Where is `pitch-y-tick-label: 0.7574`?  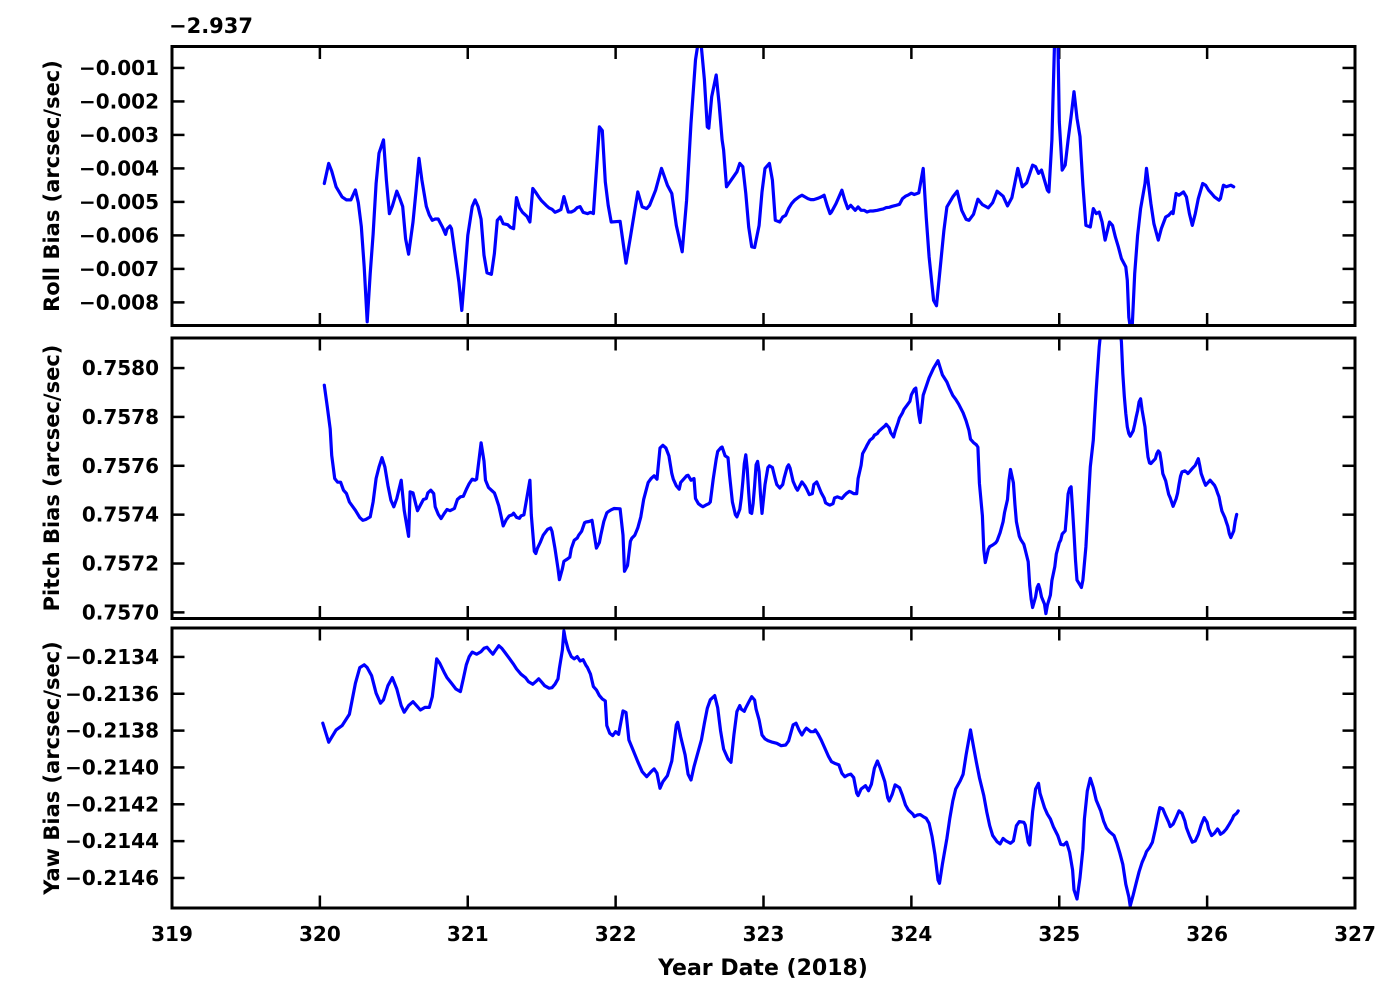
pitch-y-tick-label: 0.7574 is located at coordinates (120, 515).